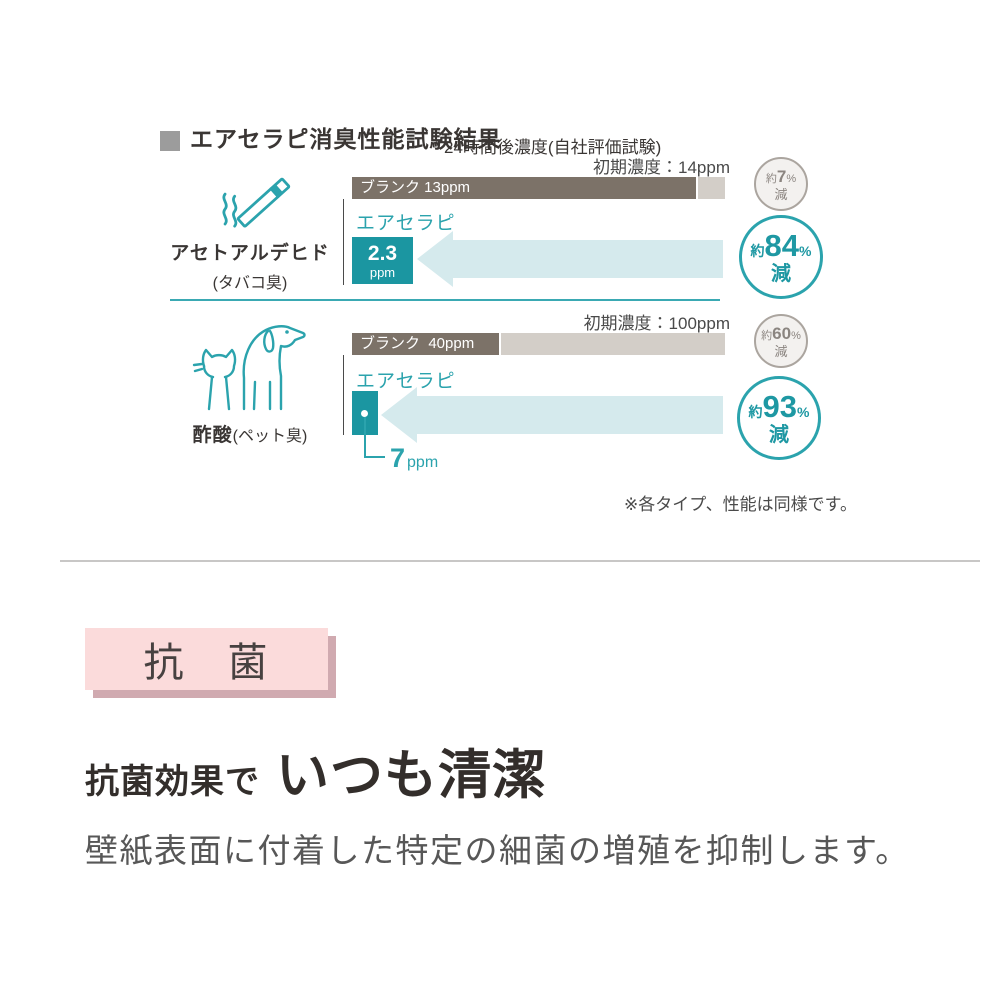 Image resolution: width=1000 pixels, height=1000 pixels. I want to click on chart-title: エアセラピ消臭性能試験結果, so click(346, 139).